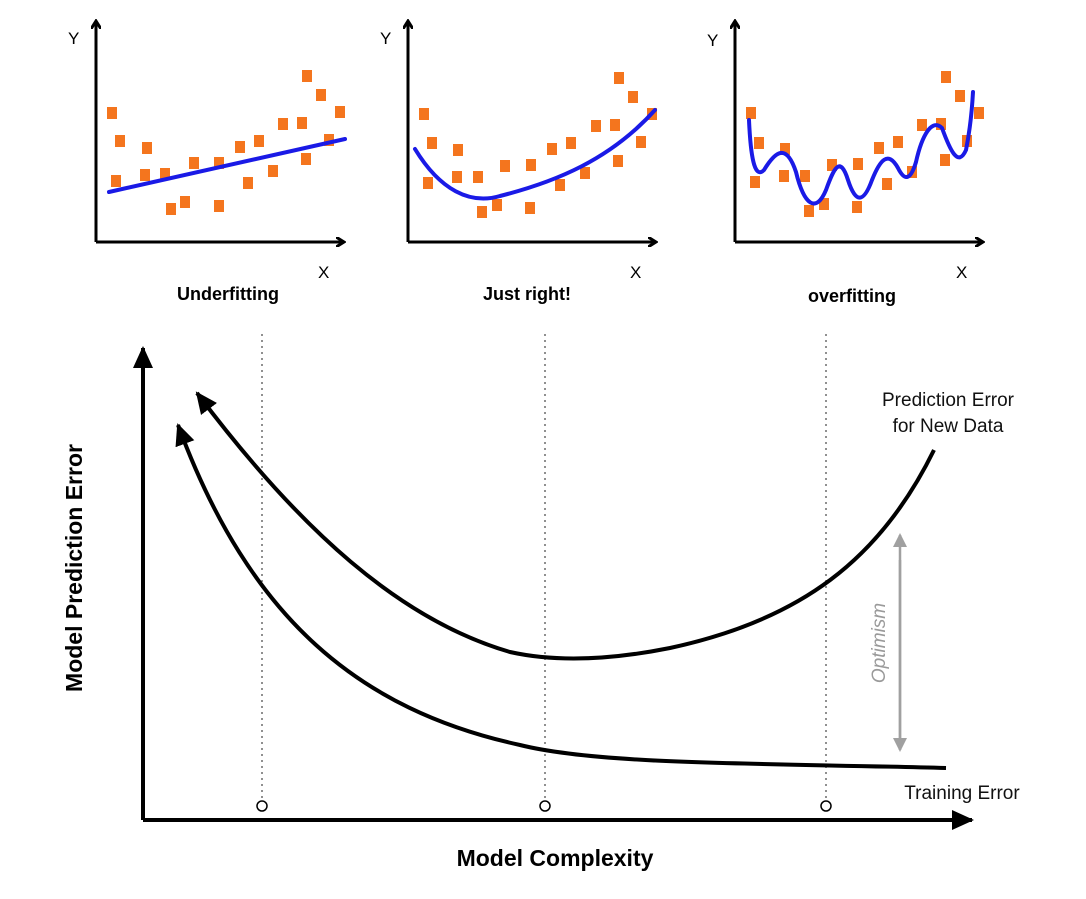 This screenshot has height=899, width=1086. What do you see at coordinates (527, 294) in the screenshot?
I see `panel-title: Just right!` at bounding box center [527, 294].